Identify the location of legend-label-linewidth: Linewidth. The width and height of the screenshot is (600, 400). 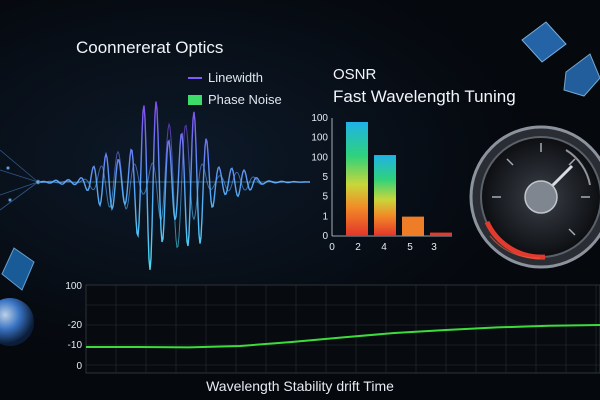
(235, 77).